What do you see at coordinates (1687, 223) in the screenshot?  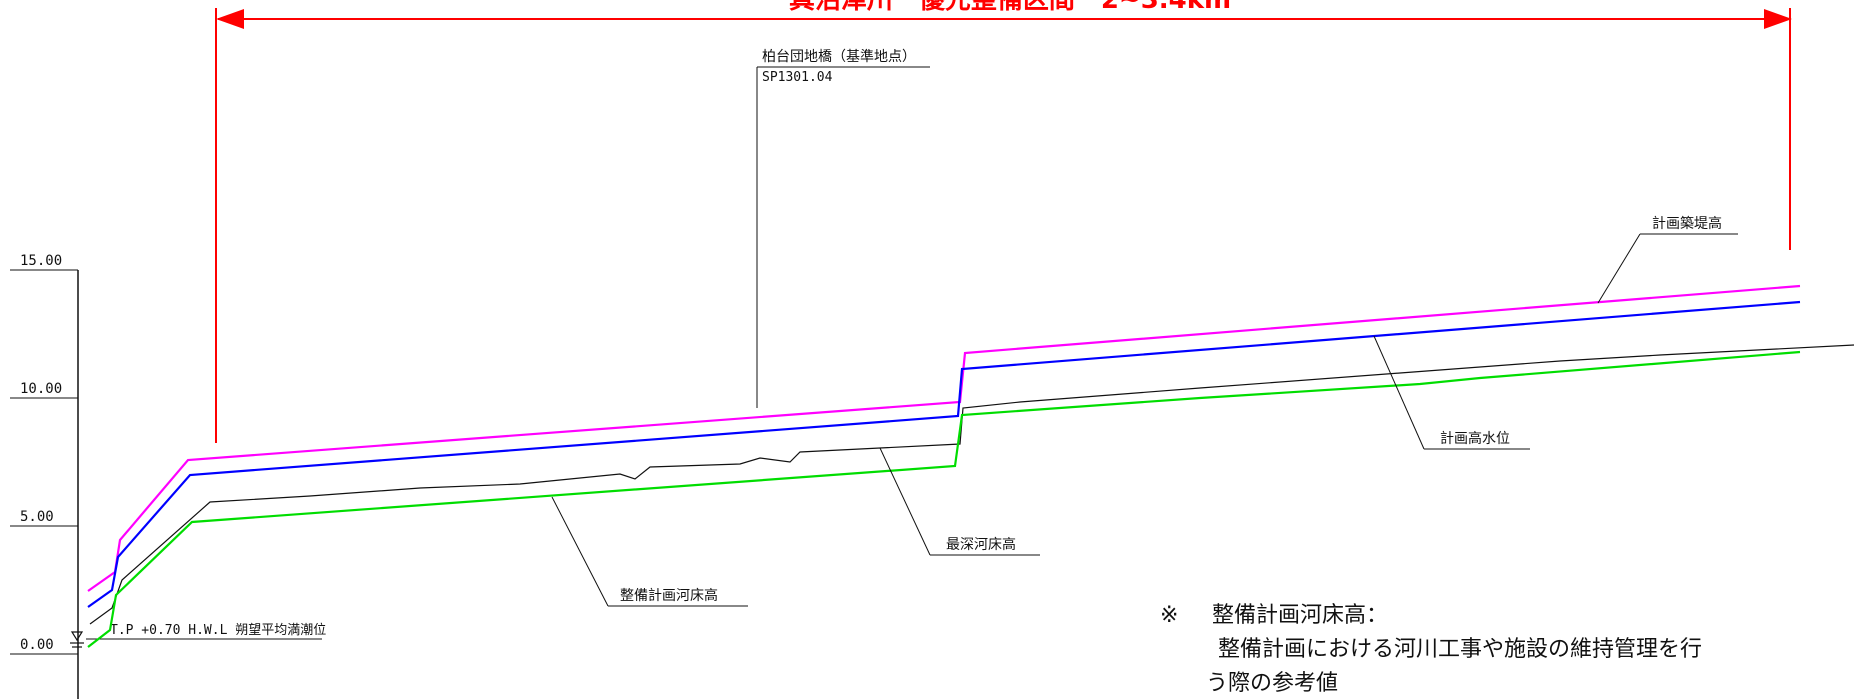 I see `embankment-label: 計画築堤高` at bounding box center [1687, 223].